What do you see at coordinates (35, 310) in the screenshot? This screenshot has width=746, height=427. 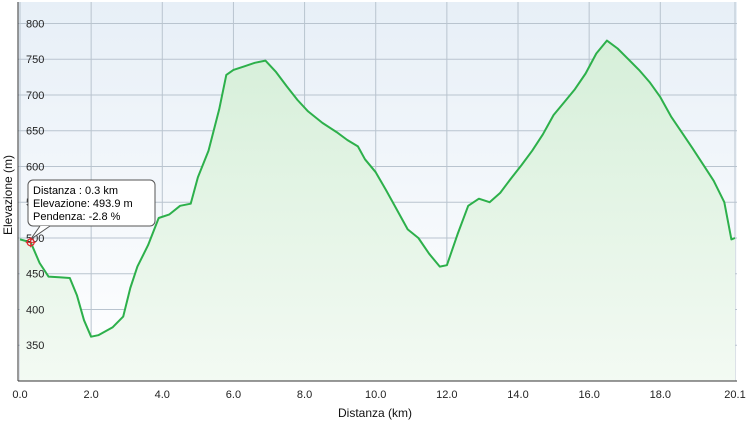 I see `y-tick-label: 400` at bounding box center [35, 310].